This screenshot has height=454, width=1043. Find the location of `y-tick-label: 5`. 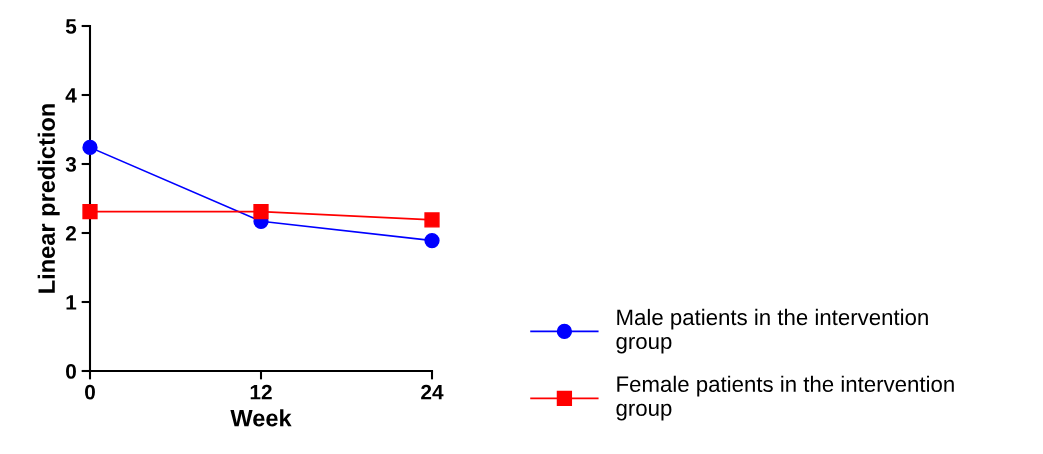

y-tick-label: 5 is located at coordinates (71, 26).